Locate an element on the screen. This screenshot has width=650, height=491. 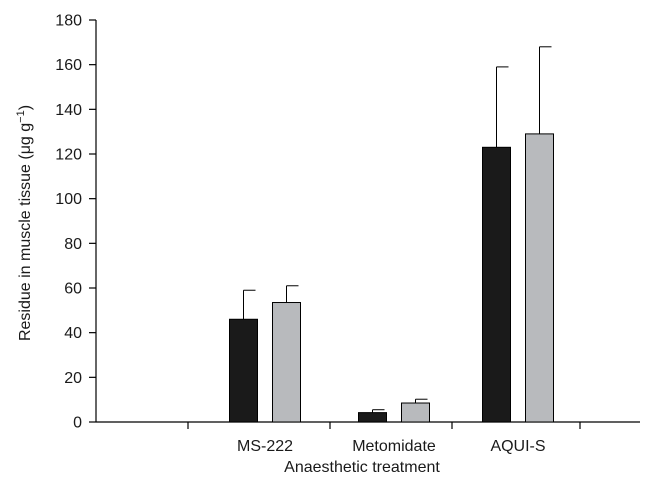
y-axis-title-superscript: −1 is located at coordinates (21, 116).